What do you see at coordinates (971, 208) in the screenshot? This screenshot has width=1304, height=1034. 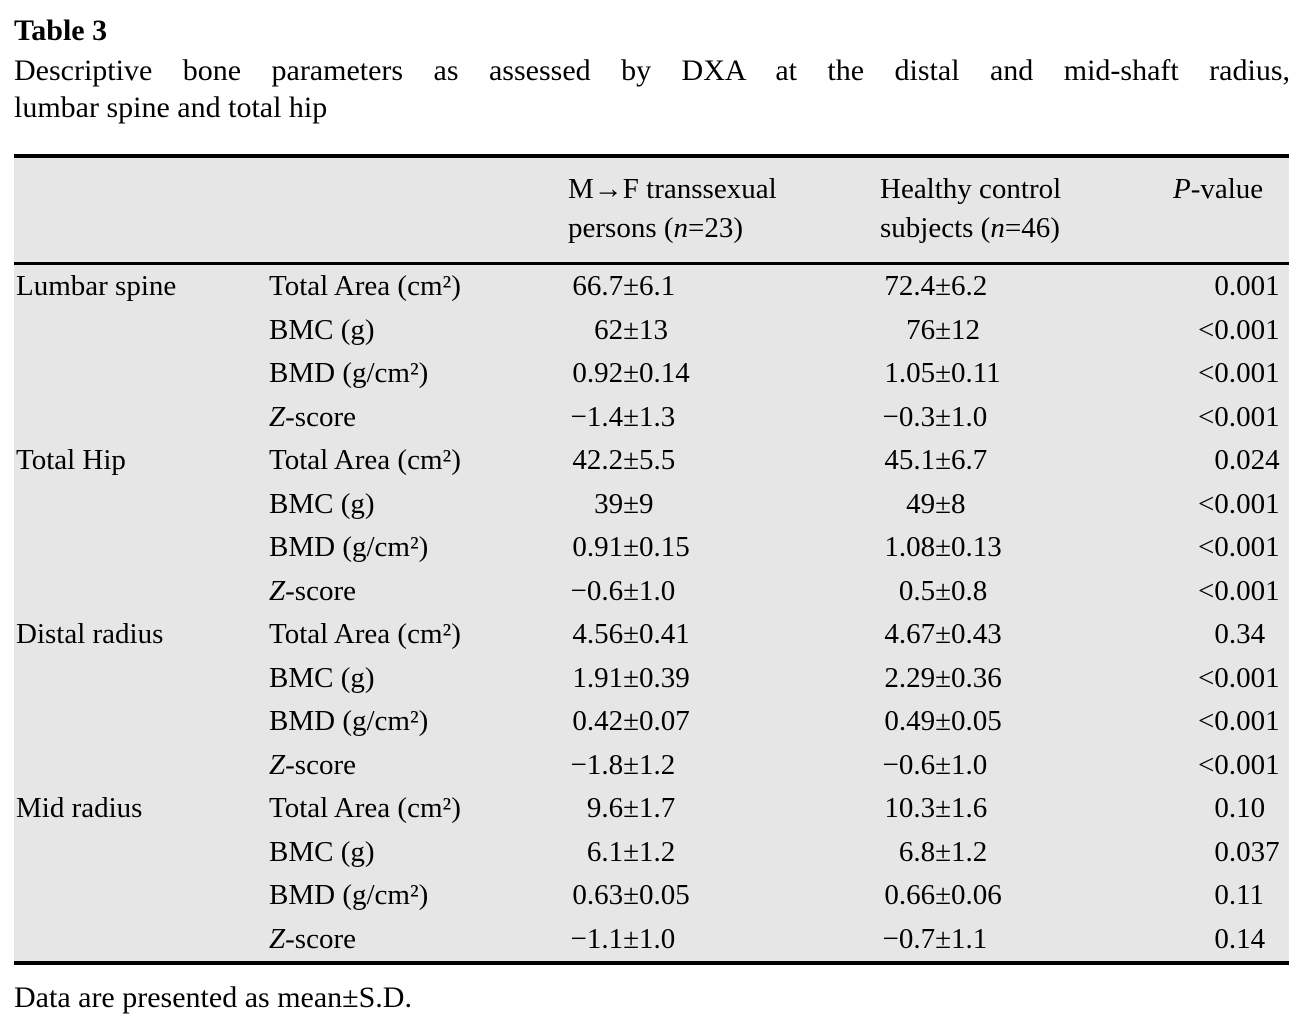 I see `col-header-control: Healthy control subjects (n=46)` at bounding box center [971, 208].